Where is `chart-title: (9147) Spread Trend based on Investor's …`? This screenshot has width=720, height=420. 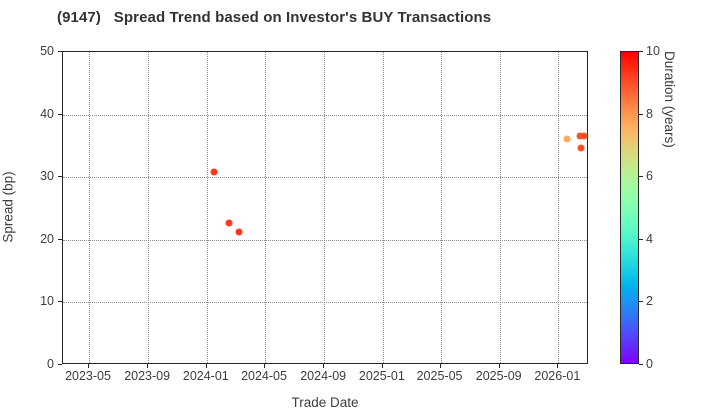 chart-title: (9147) Spread Trend based on Investor's … is located at coordinates (274, 17).